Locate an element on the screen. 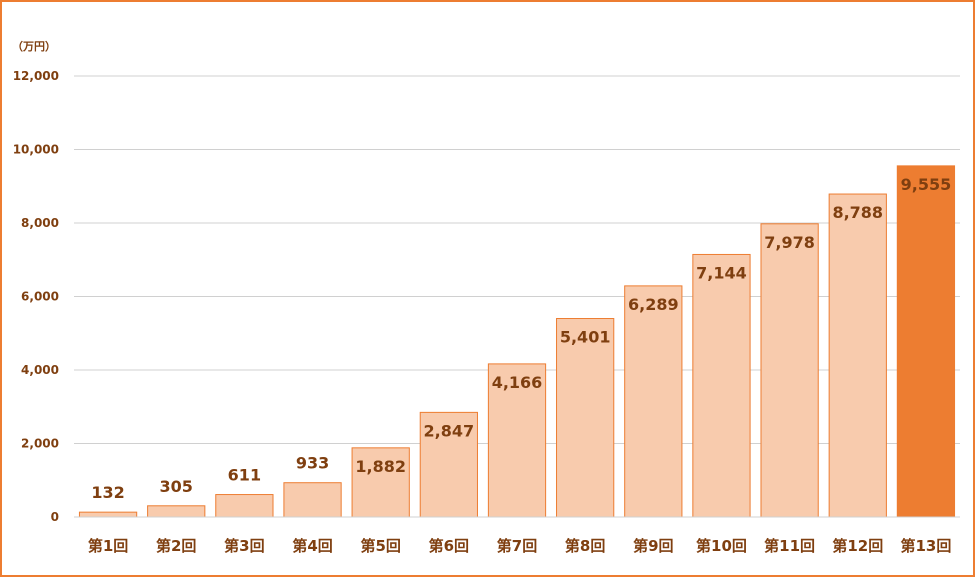 The width and height of the screenshot is (975, 579). data-label: 7,144 is located at coordinates (721, 272).